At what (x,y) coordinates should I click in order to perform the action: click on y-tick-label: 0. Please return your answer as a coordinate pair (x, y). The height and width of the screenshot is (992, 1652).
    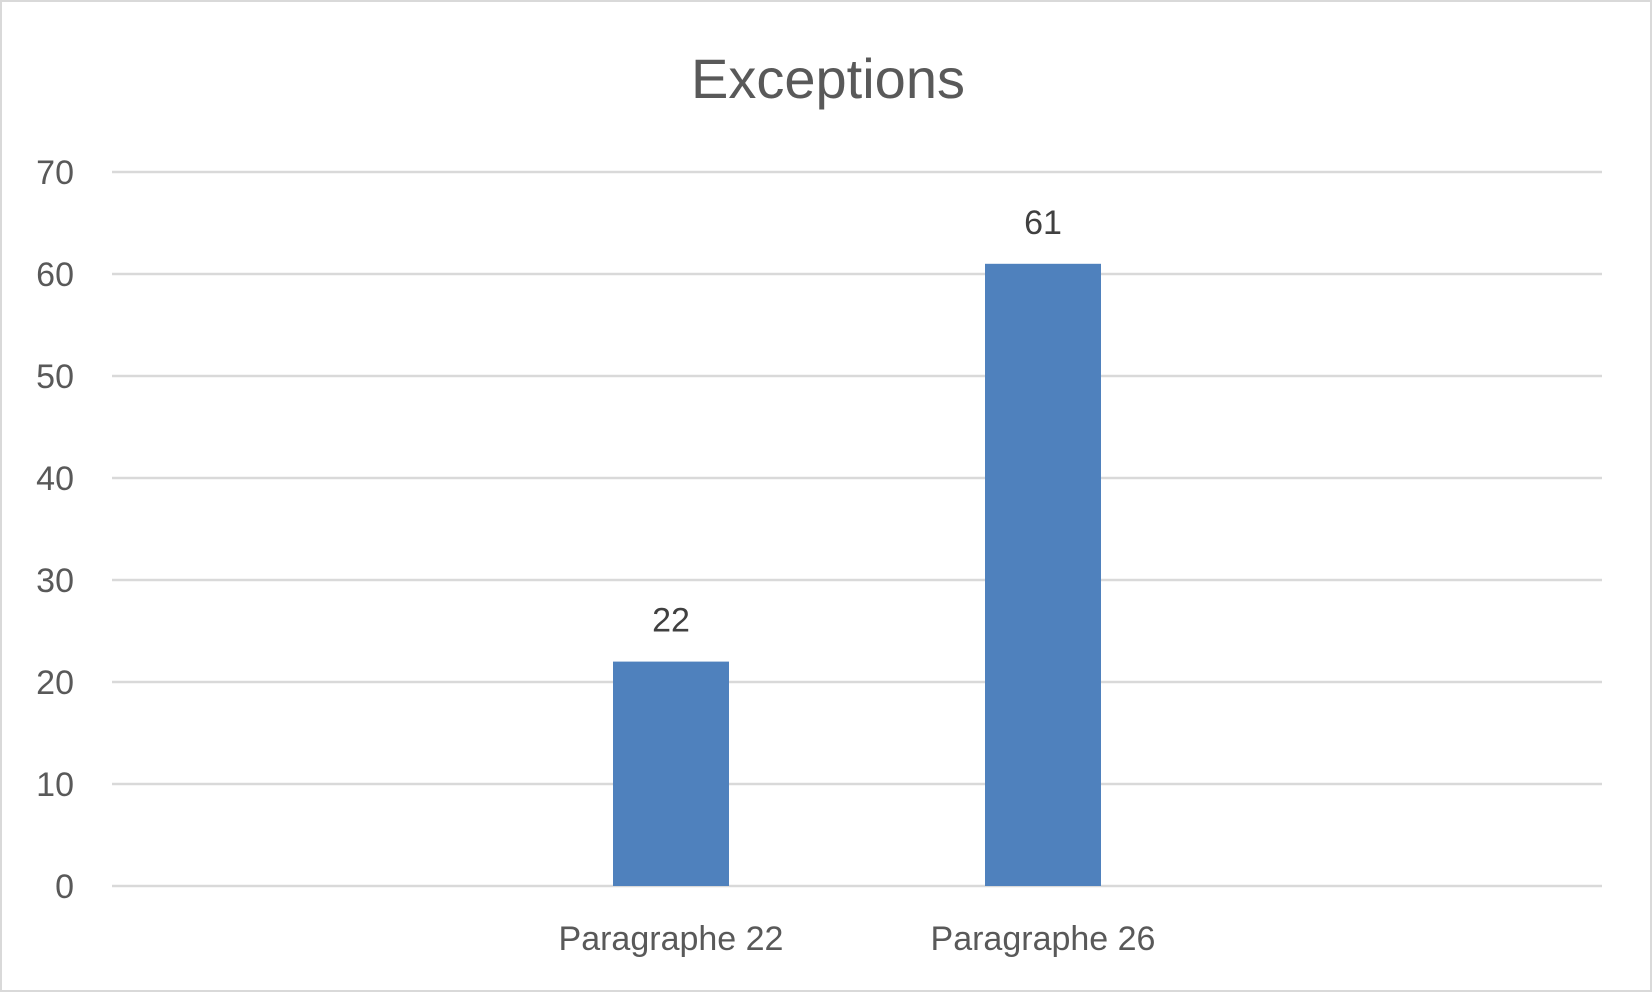
    Looking at the image, I should click on (64, 887).